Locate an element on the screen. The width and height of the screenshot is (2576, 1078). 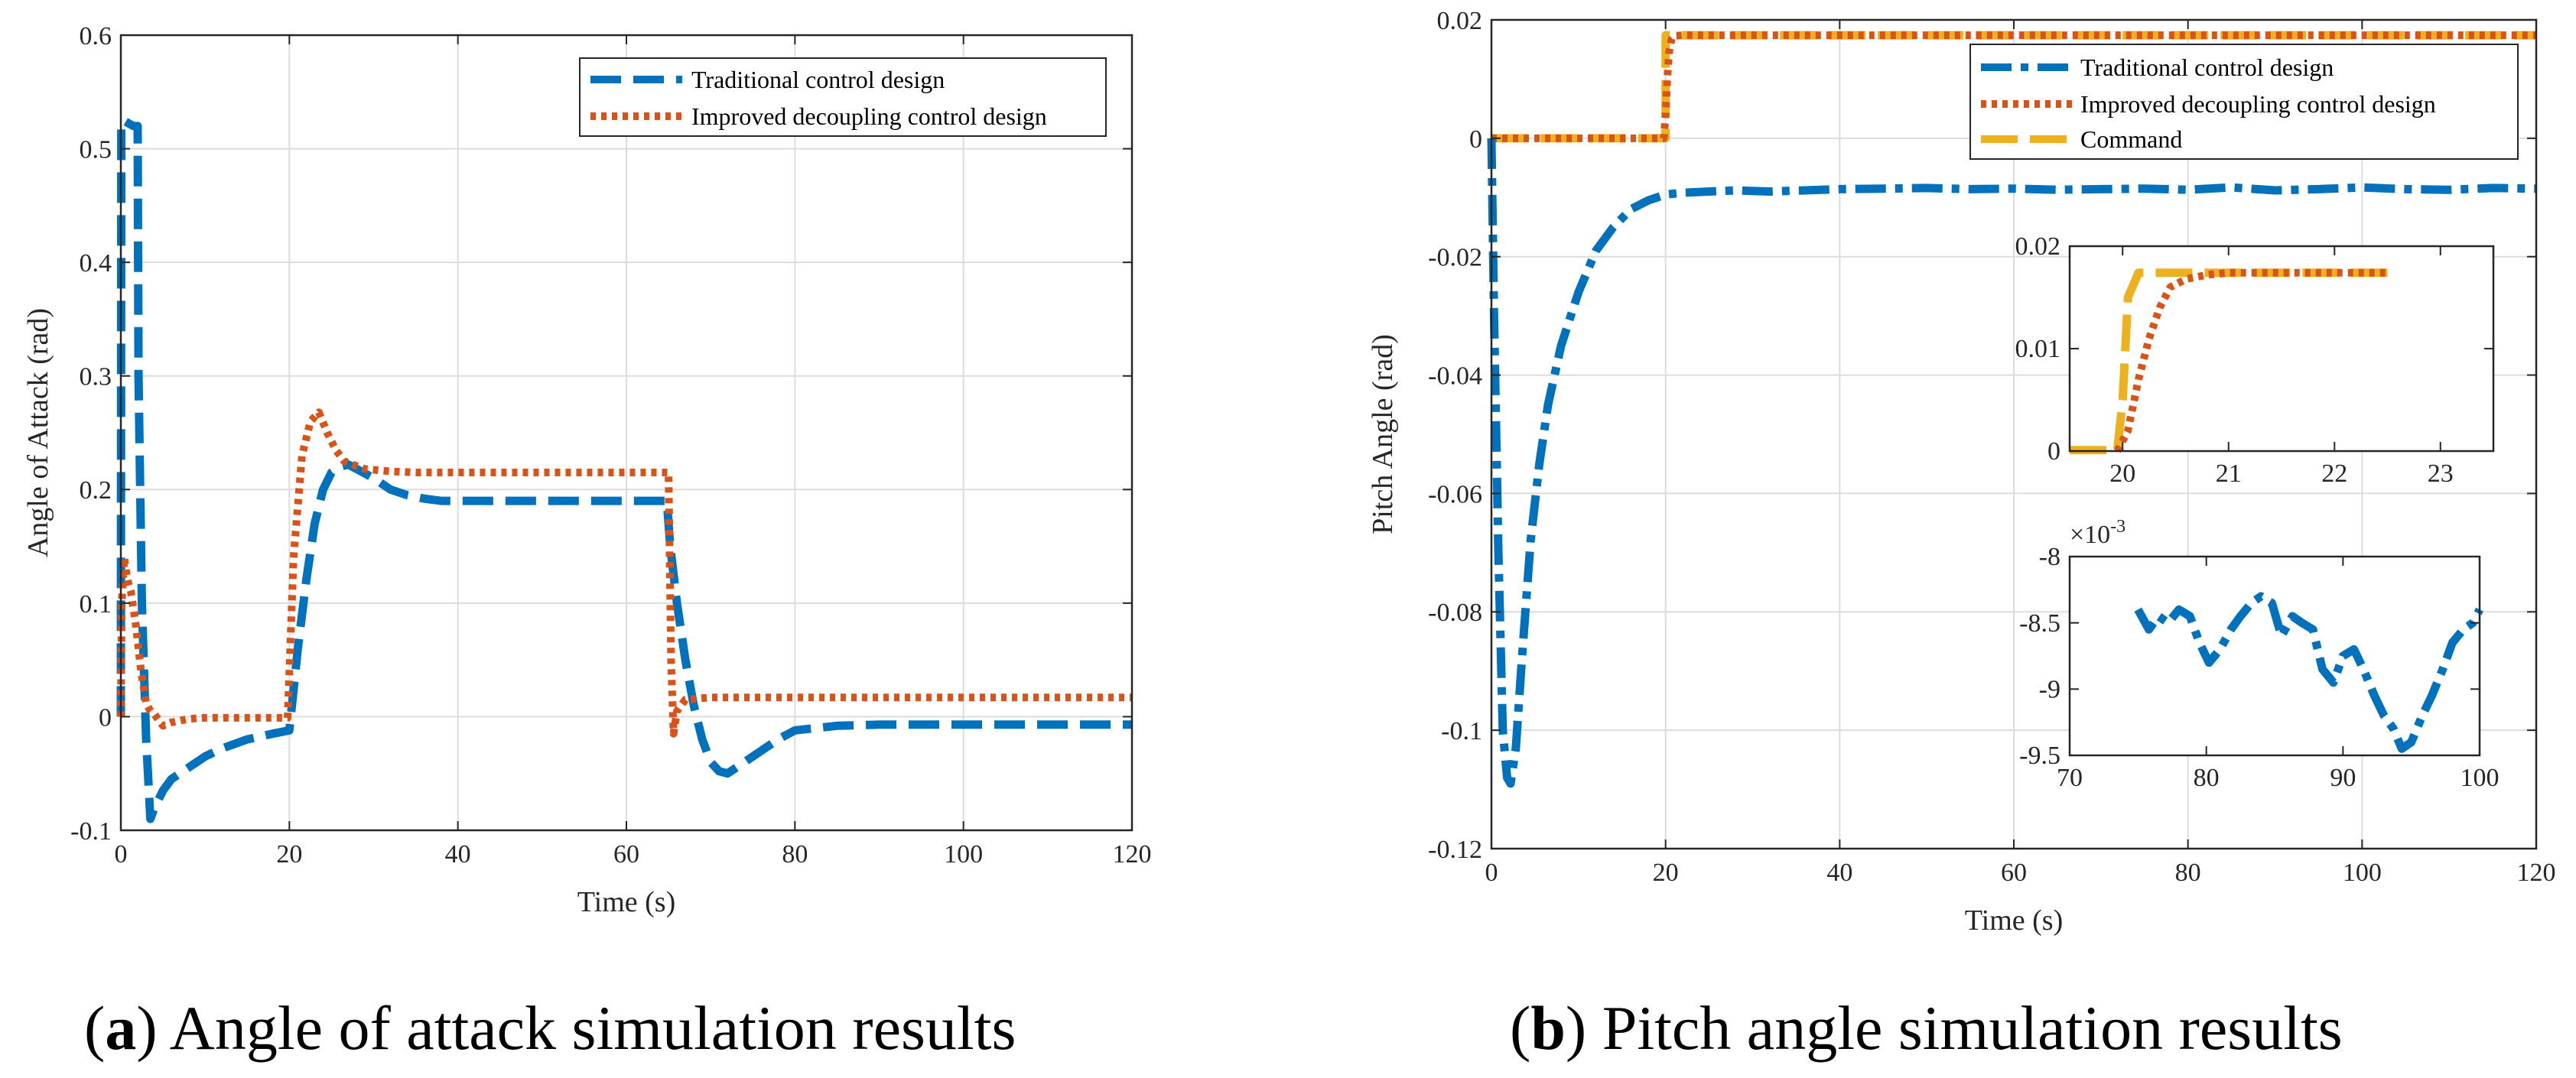
panel-a-xtick-label-3: 60 is located at coordinates (626, 854).